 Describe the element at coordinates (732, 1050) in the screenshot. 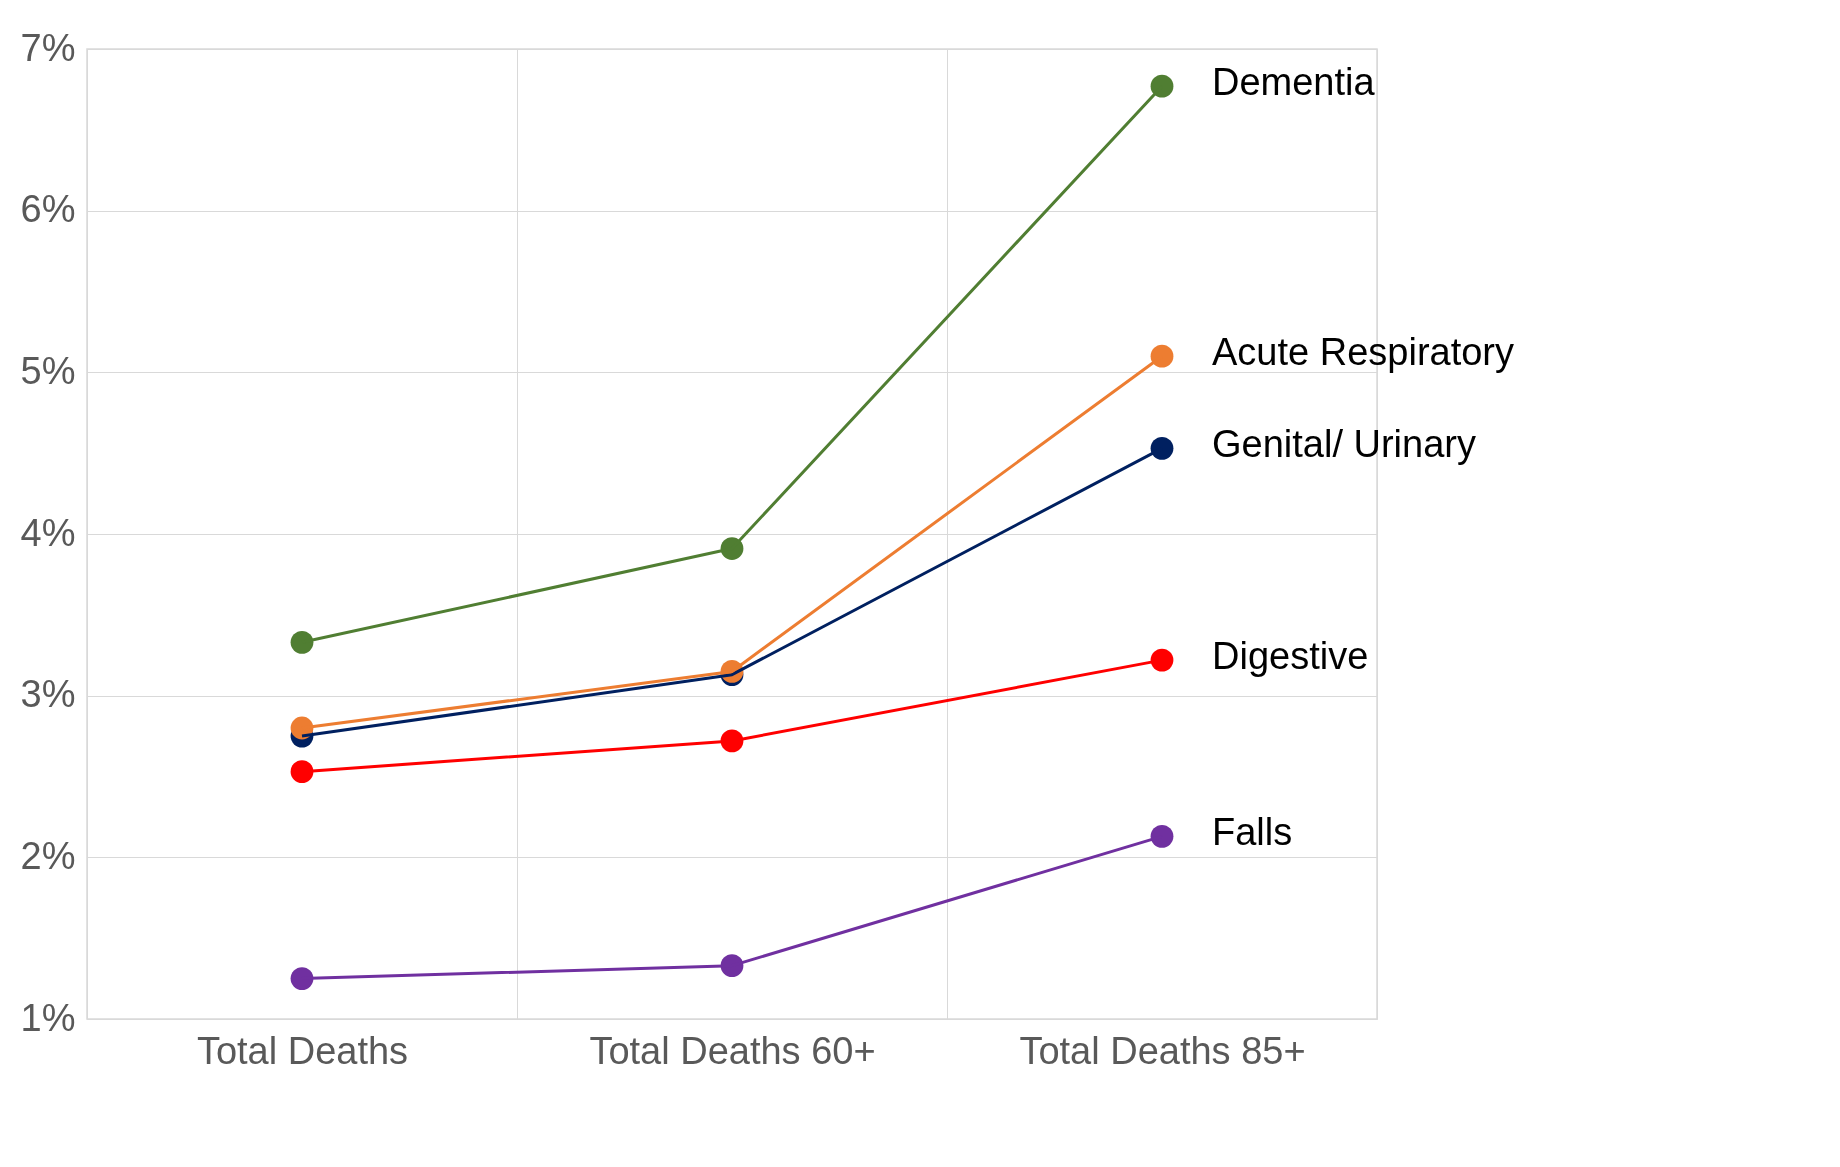

I see `x-tick-label: Total Deaths 60+` at that location.